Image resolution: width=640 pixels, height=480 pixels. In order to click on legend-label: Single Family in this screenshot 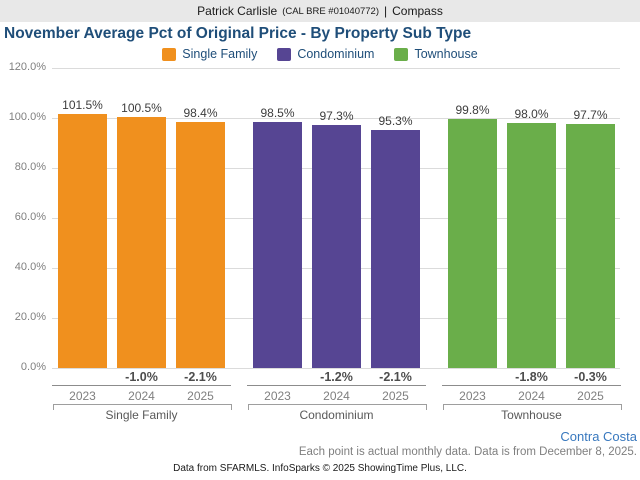, I will do `click(220, 54)`.